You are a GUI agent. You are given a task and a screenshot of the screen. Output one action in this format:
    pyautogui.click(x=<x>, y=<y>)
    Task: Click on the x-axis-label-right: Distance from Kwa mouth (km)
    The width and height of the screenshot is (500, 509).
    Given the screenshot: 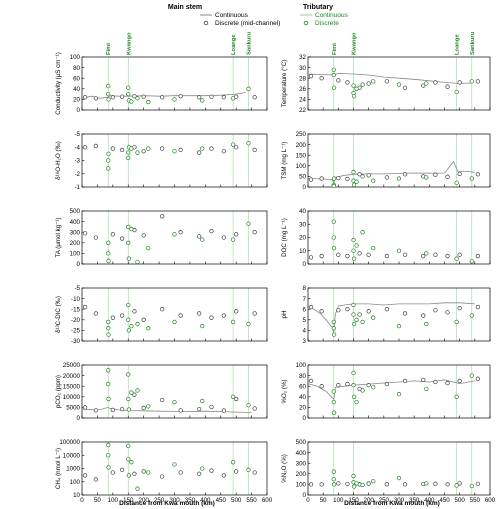 What is the action you would take?
    pyautogui.click(x=392, y=503)
    